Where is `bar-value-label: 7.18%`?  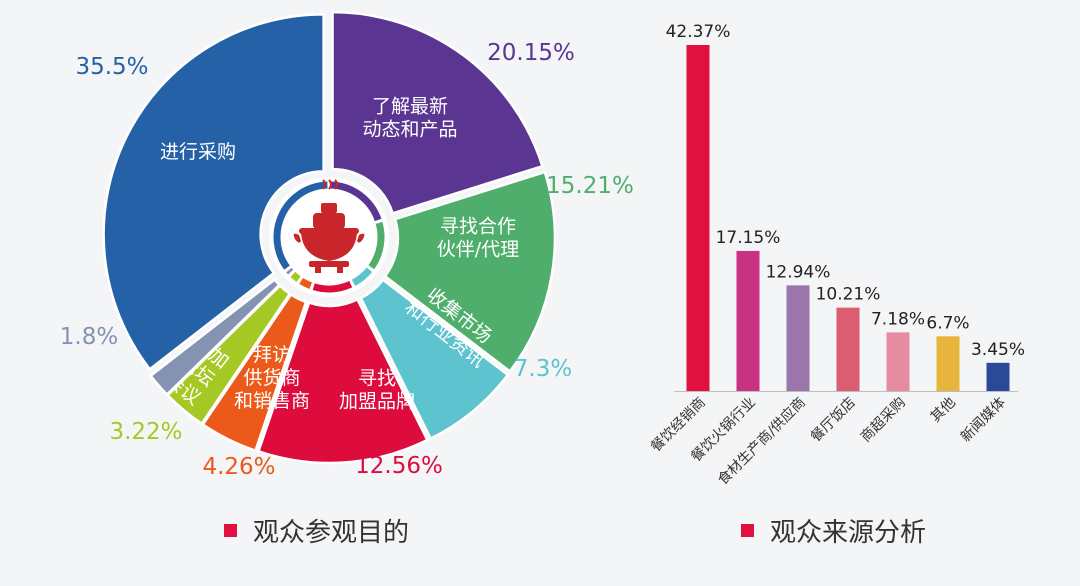 bar-value-label: 7.18% is located at coordinates (898, 319).